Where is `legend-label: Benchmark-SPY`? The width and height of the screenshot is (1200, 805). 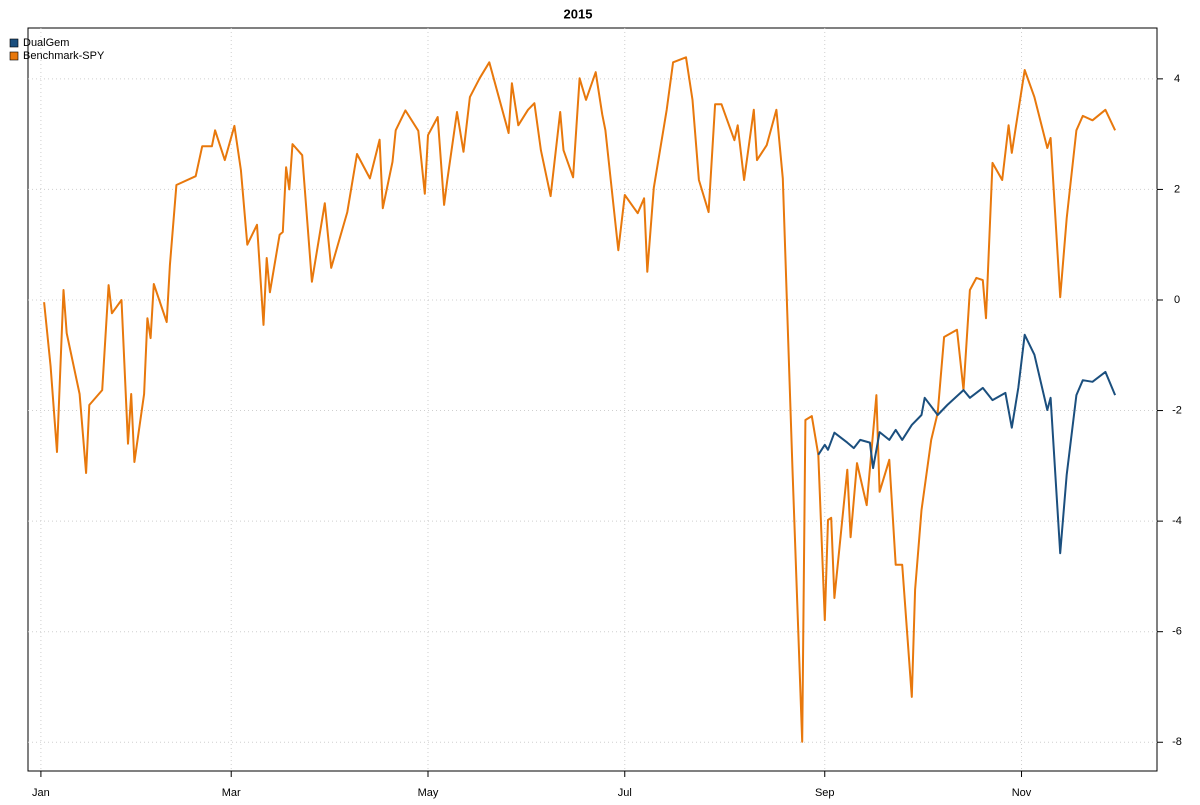
legend-label: Benchmark-SPY is located at coordinates (64, 56).